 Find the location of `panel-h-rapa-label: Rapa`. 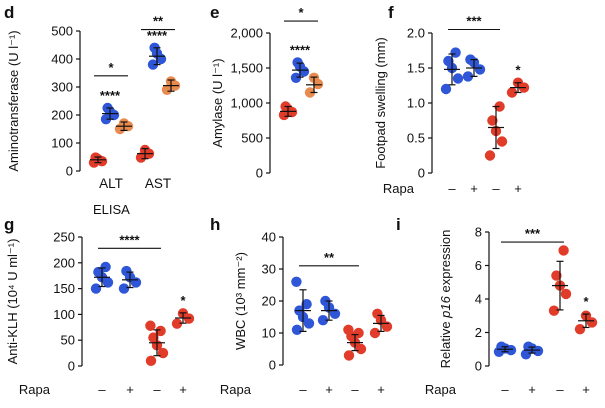

panel-h-rapa-label: Rapa is located at coordinates (236, 389).